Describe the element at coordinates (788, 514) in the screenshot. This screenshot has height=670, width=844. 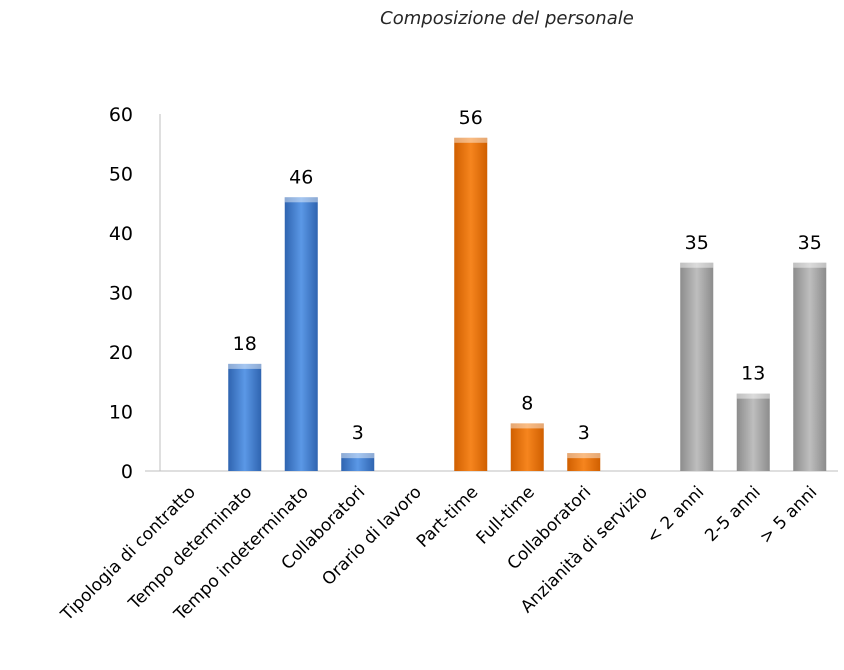
I see `x-tick-label: > 5 anni` at that location.